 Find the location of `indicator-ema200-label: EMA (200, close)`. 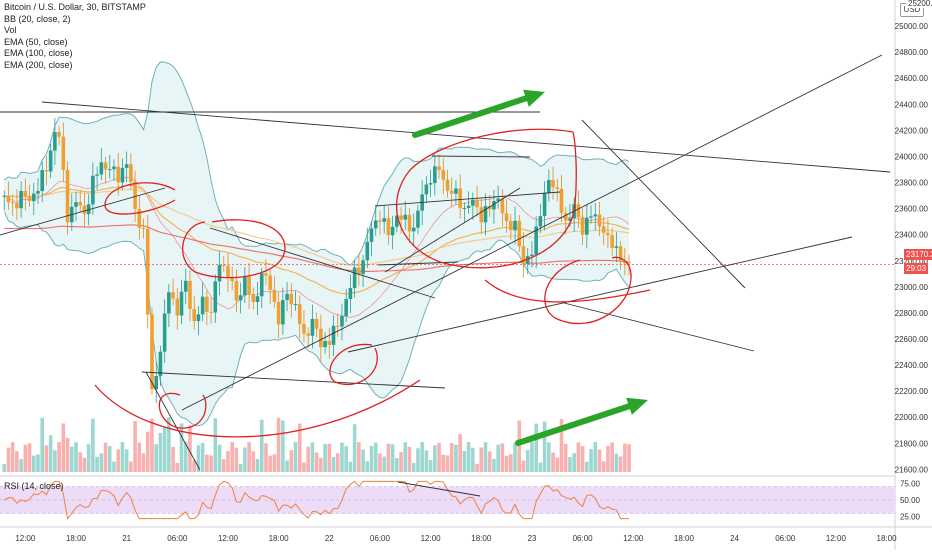

indicator-ema200-label: EMA (200, close) is located at coordinates (38, 64).